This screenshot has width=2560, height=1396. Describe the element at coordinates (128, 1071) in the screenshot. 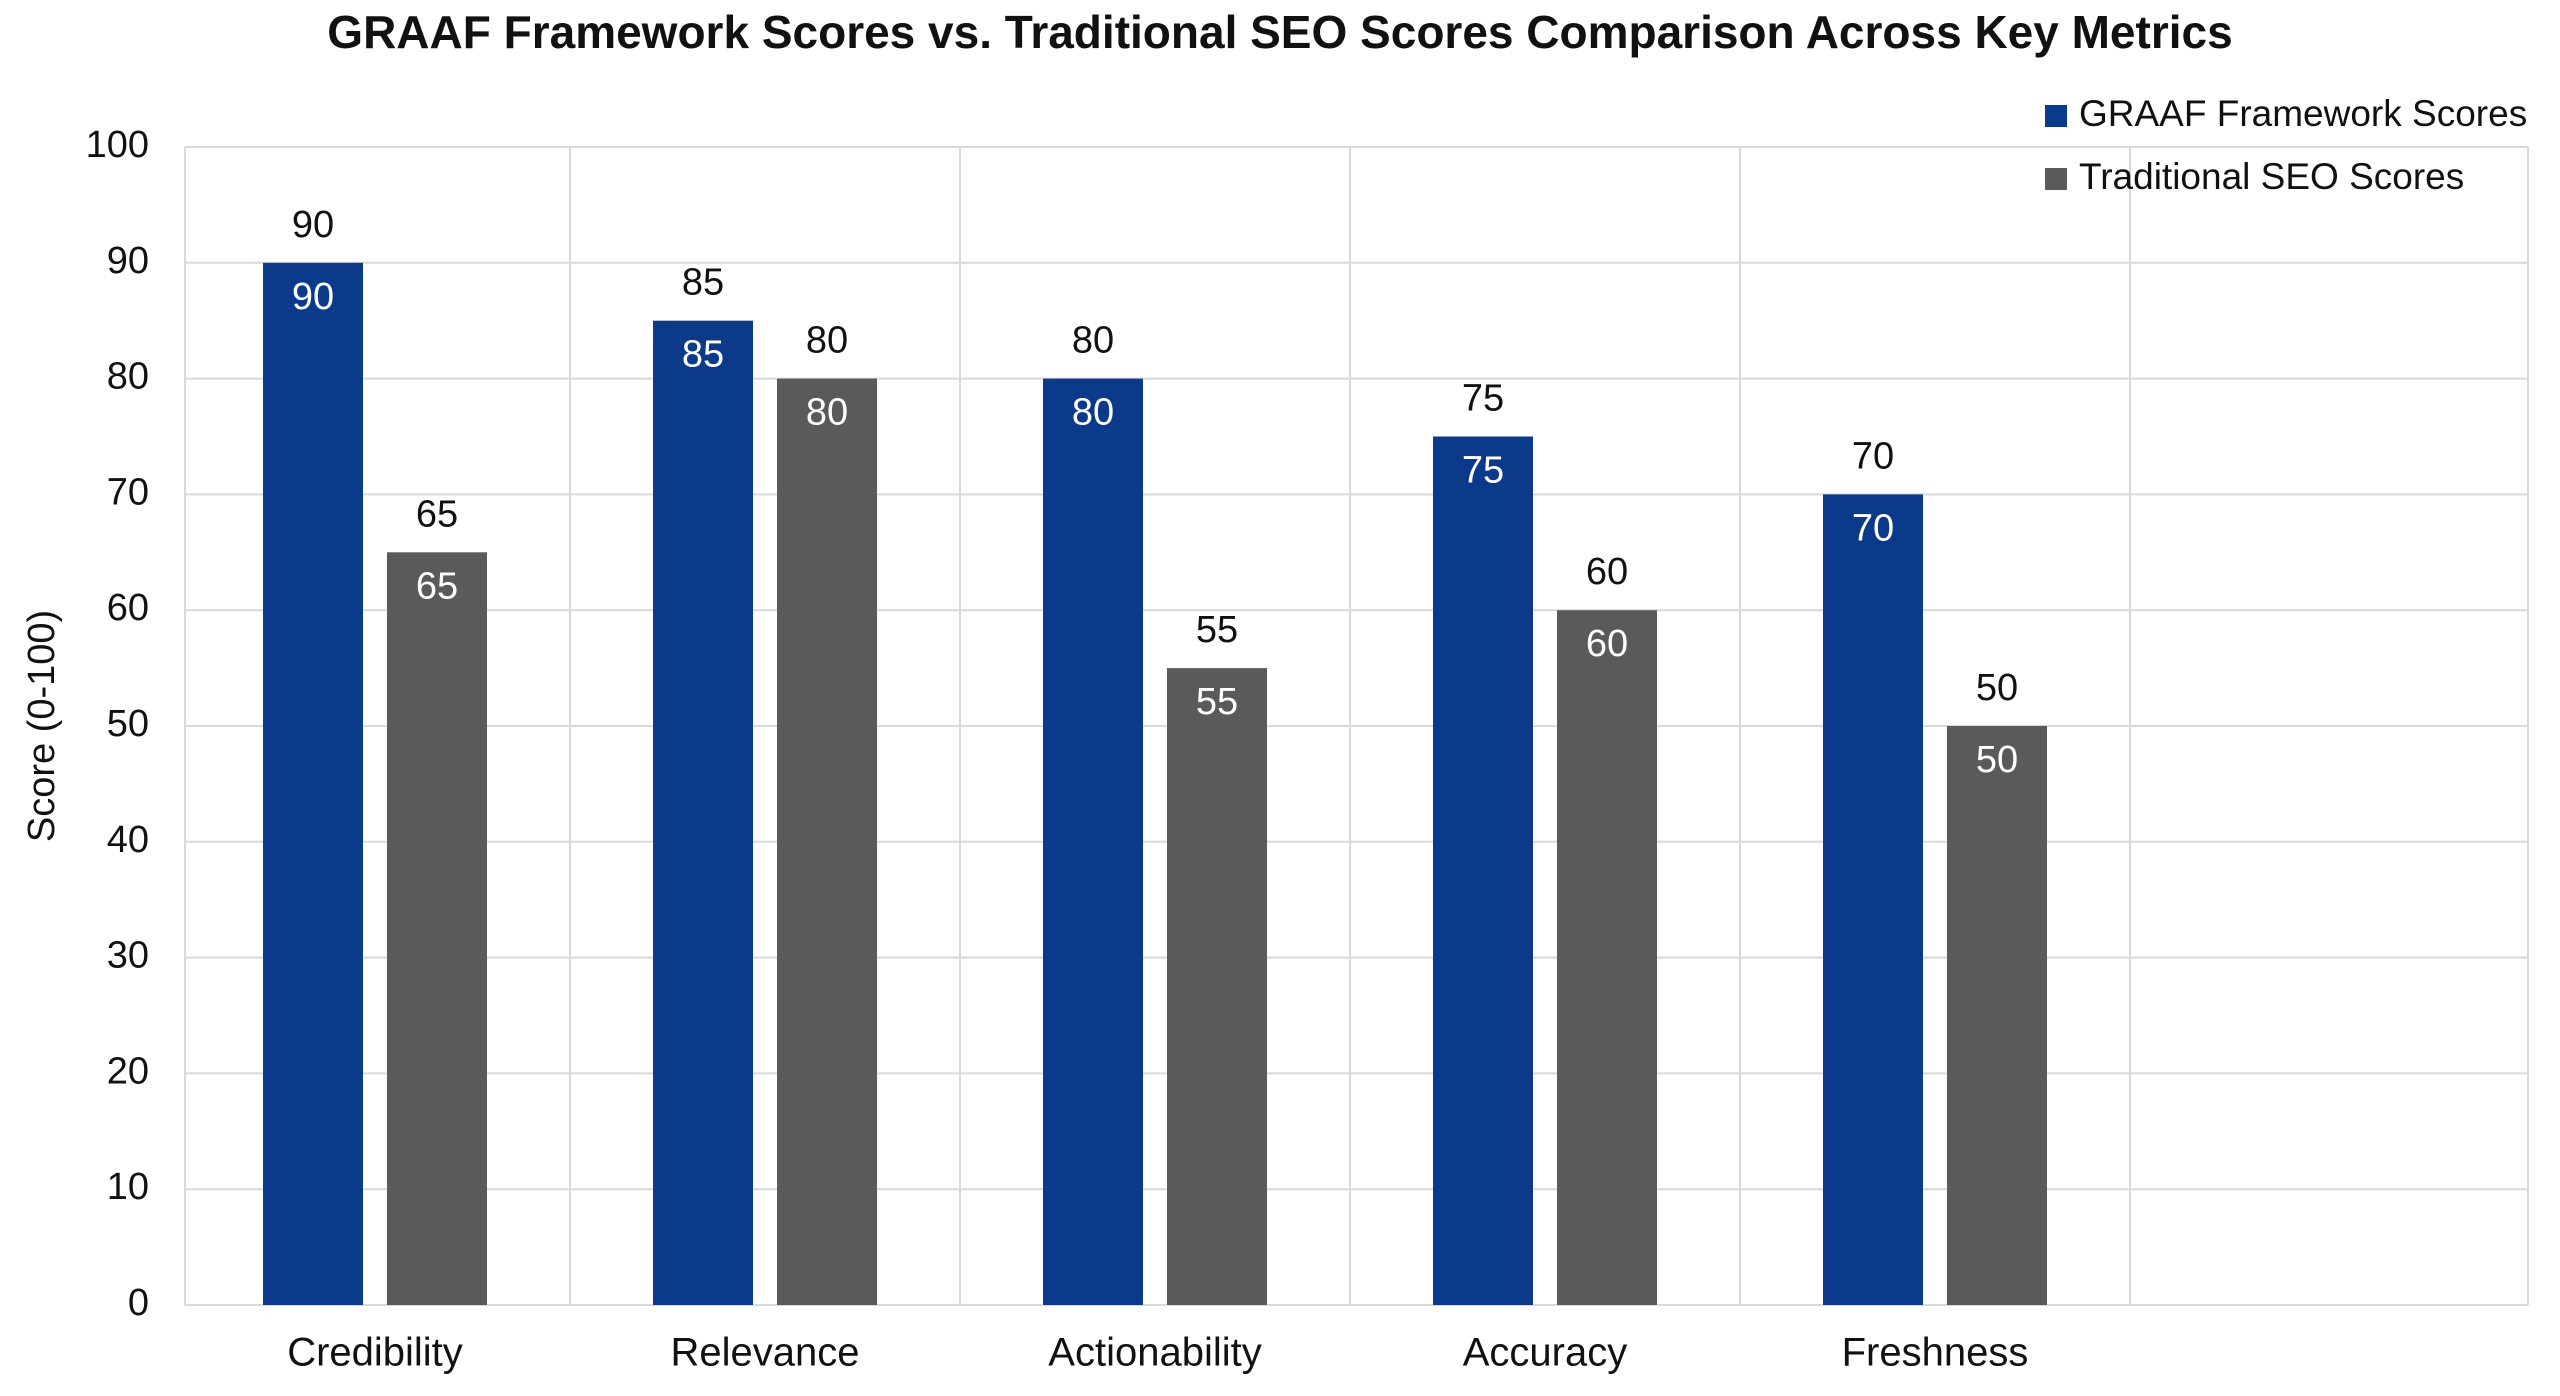

I see `y-tick-label: 20` at that location.